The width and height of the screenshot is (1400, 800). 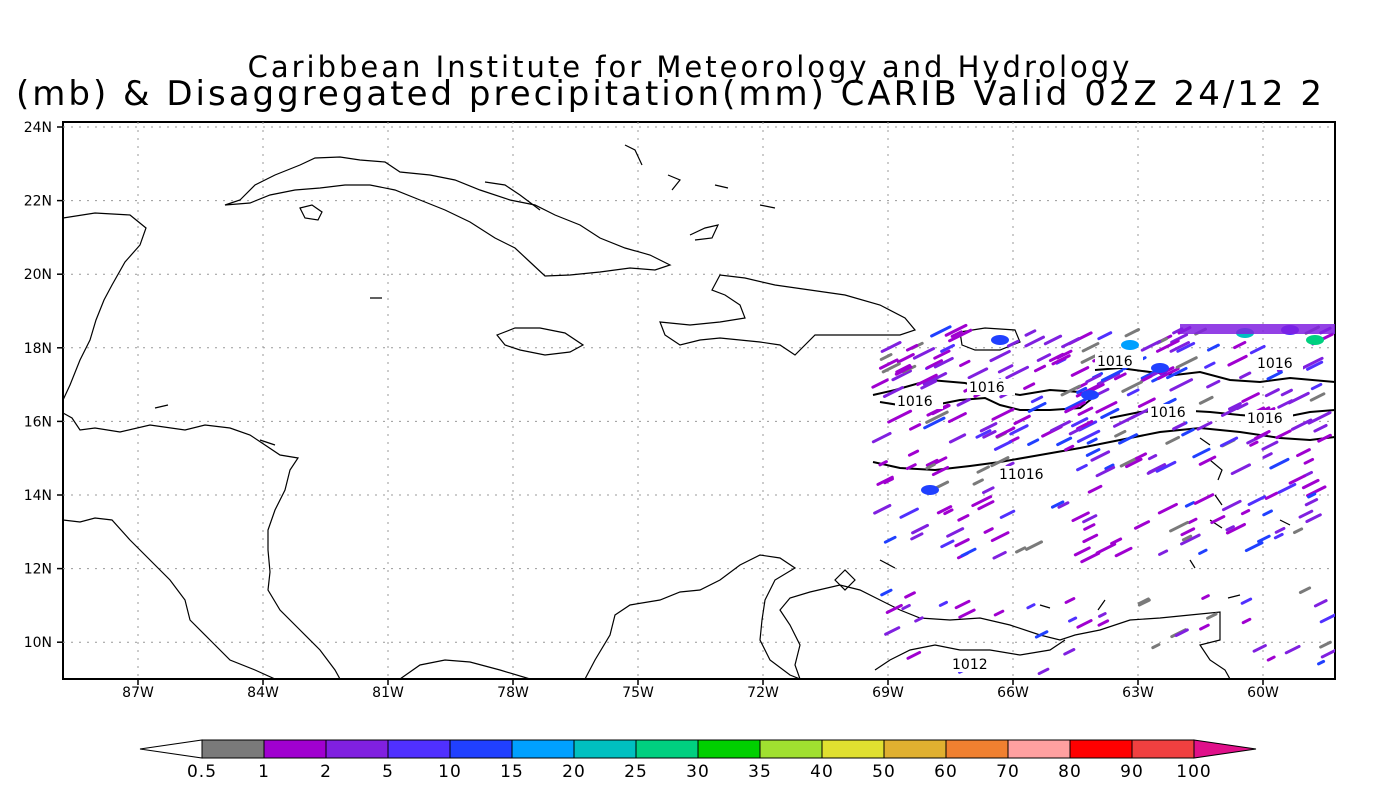 I want to click on colorbar-label: 80, so click(x=1070, y=772).